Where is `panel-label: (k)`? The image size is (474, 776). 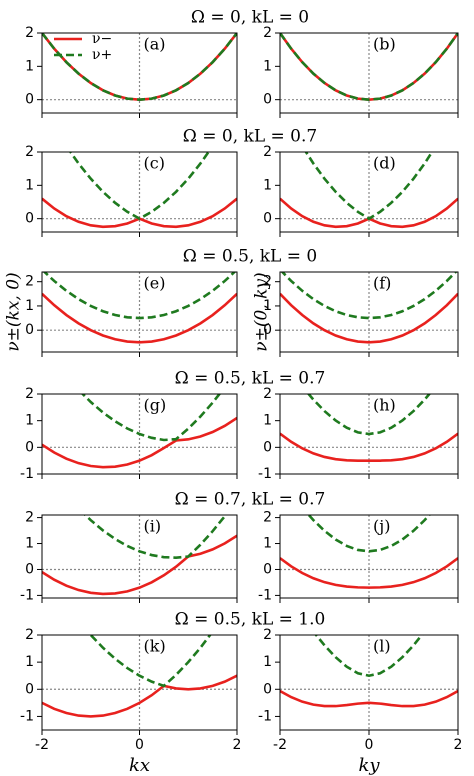
panel-label: (k) is located at coordinates (155, 646).